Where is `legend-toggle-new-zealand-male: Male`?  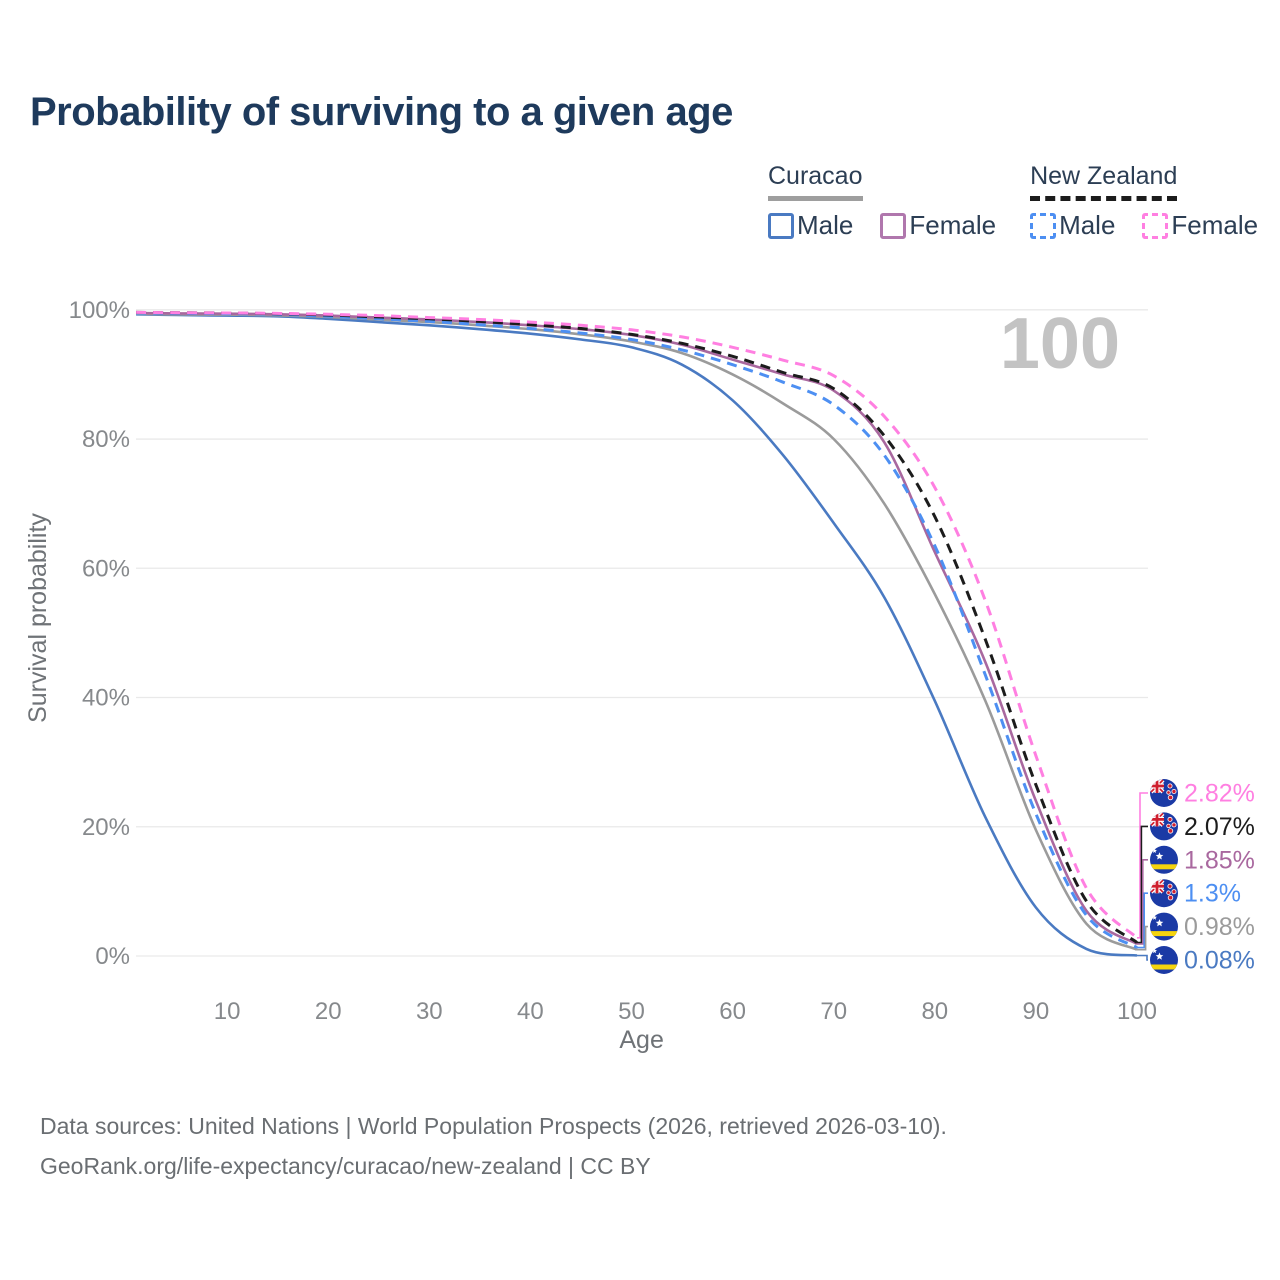 legend-toggle-new-zealand-male: Male is located at coordinates (1072, 225).